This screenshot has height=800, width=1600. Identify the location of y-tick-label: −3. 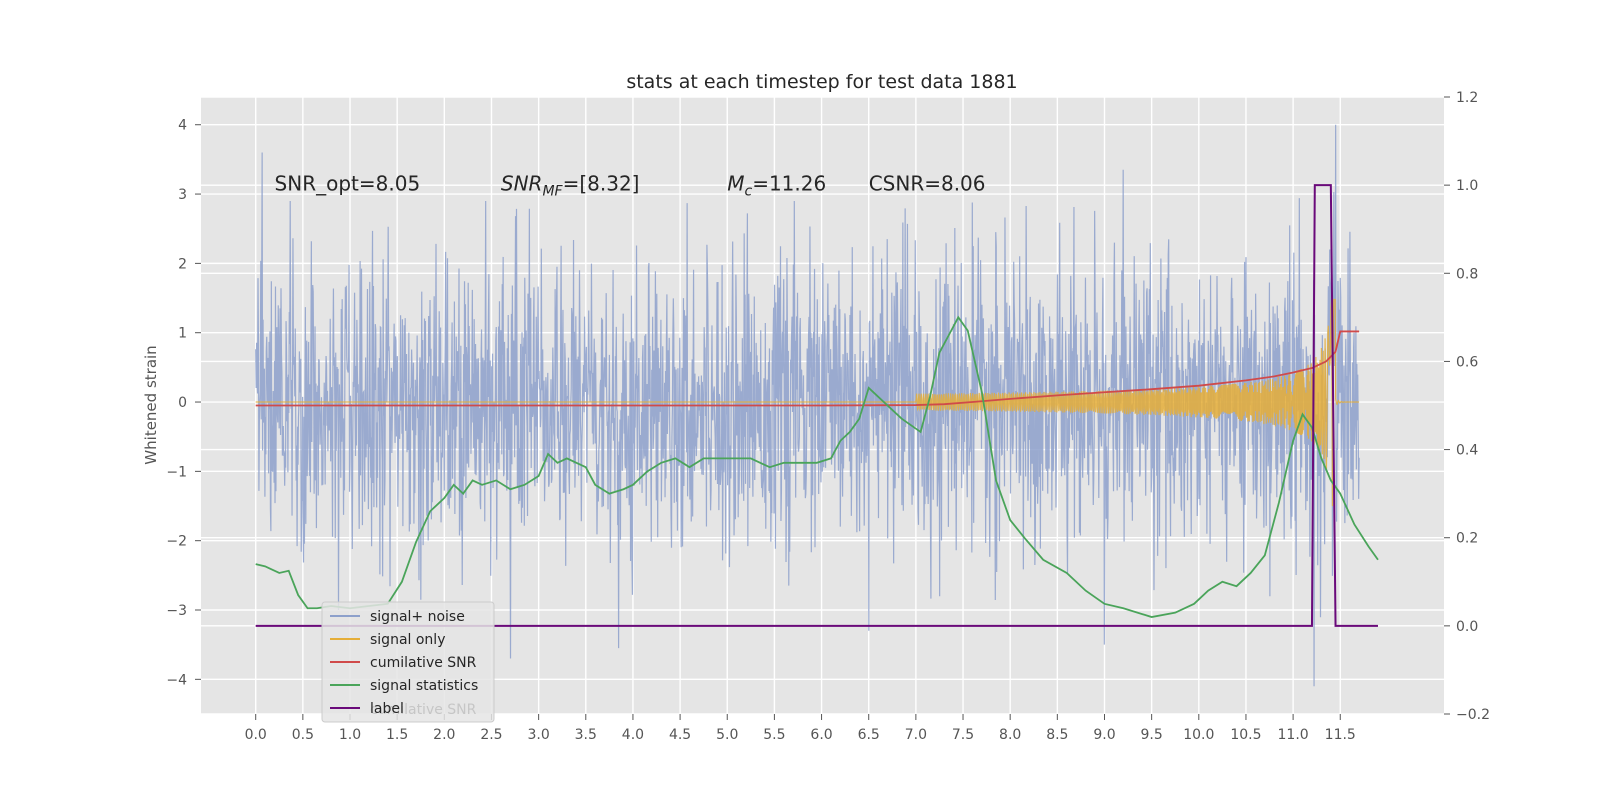
(176, 611).